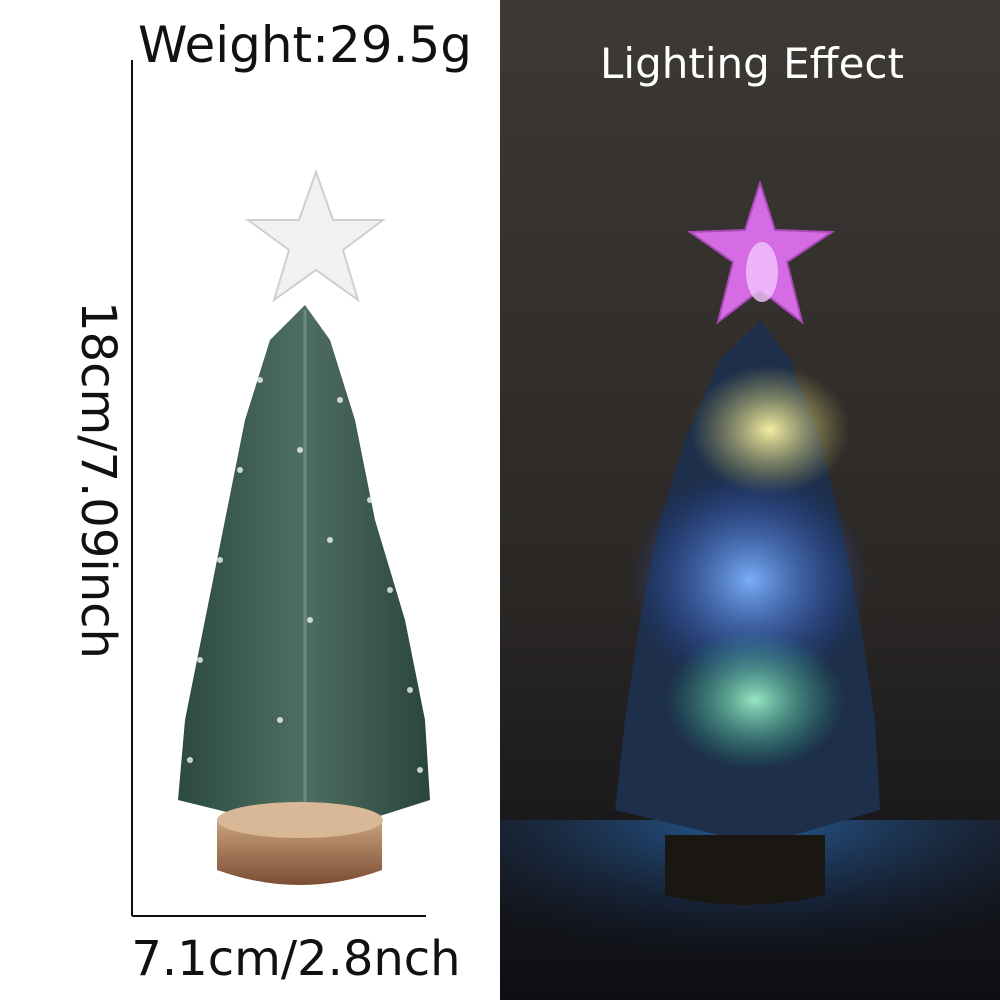  What do you see at coordinates (305, 45) in the screenshot?
I see `weight-label: Weight:29.5g` at bounding box center [305, 45].